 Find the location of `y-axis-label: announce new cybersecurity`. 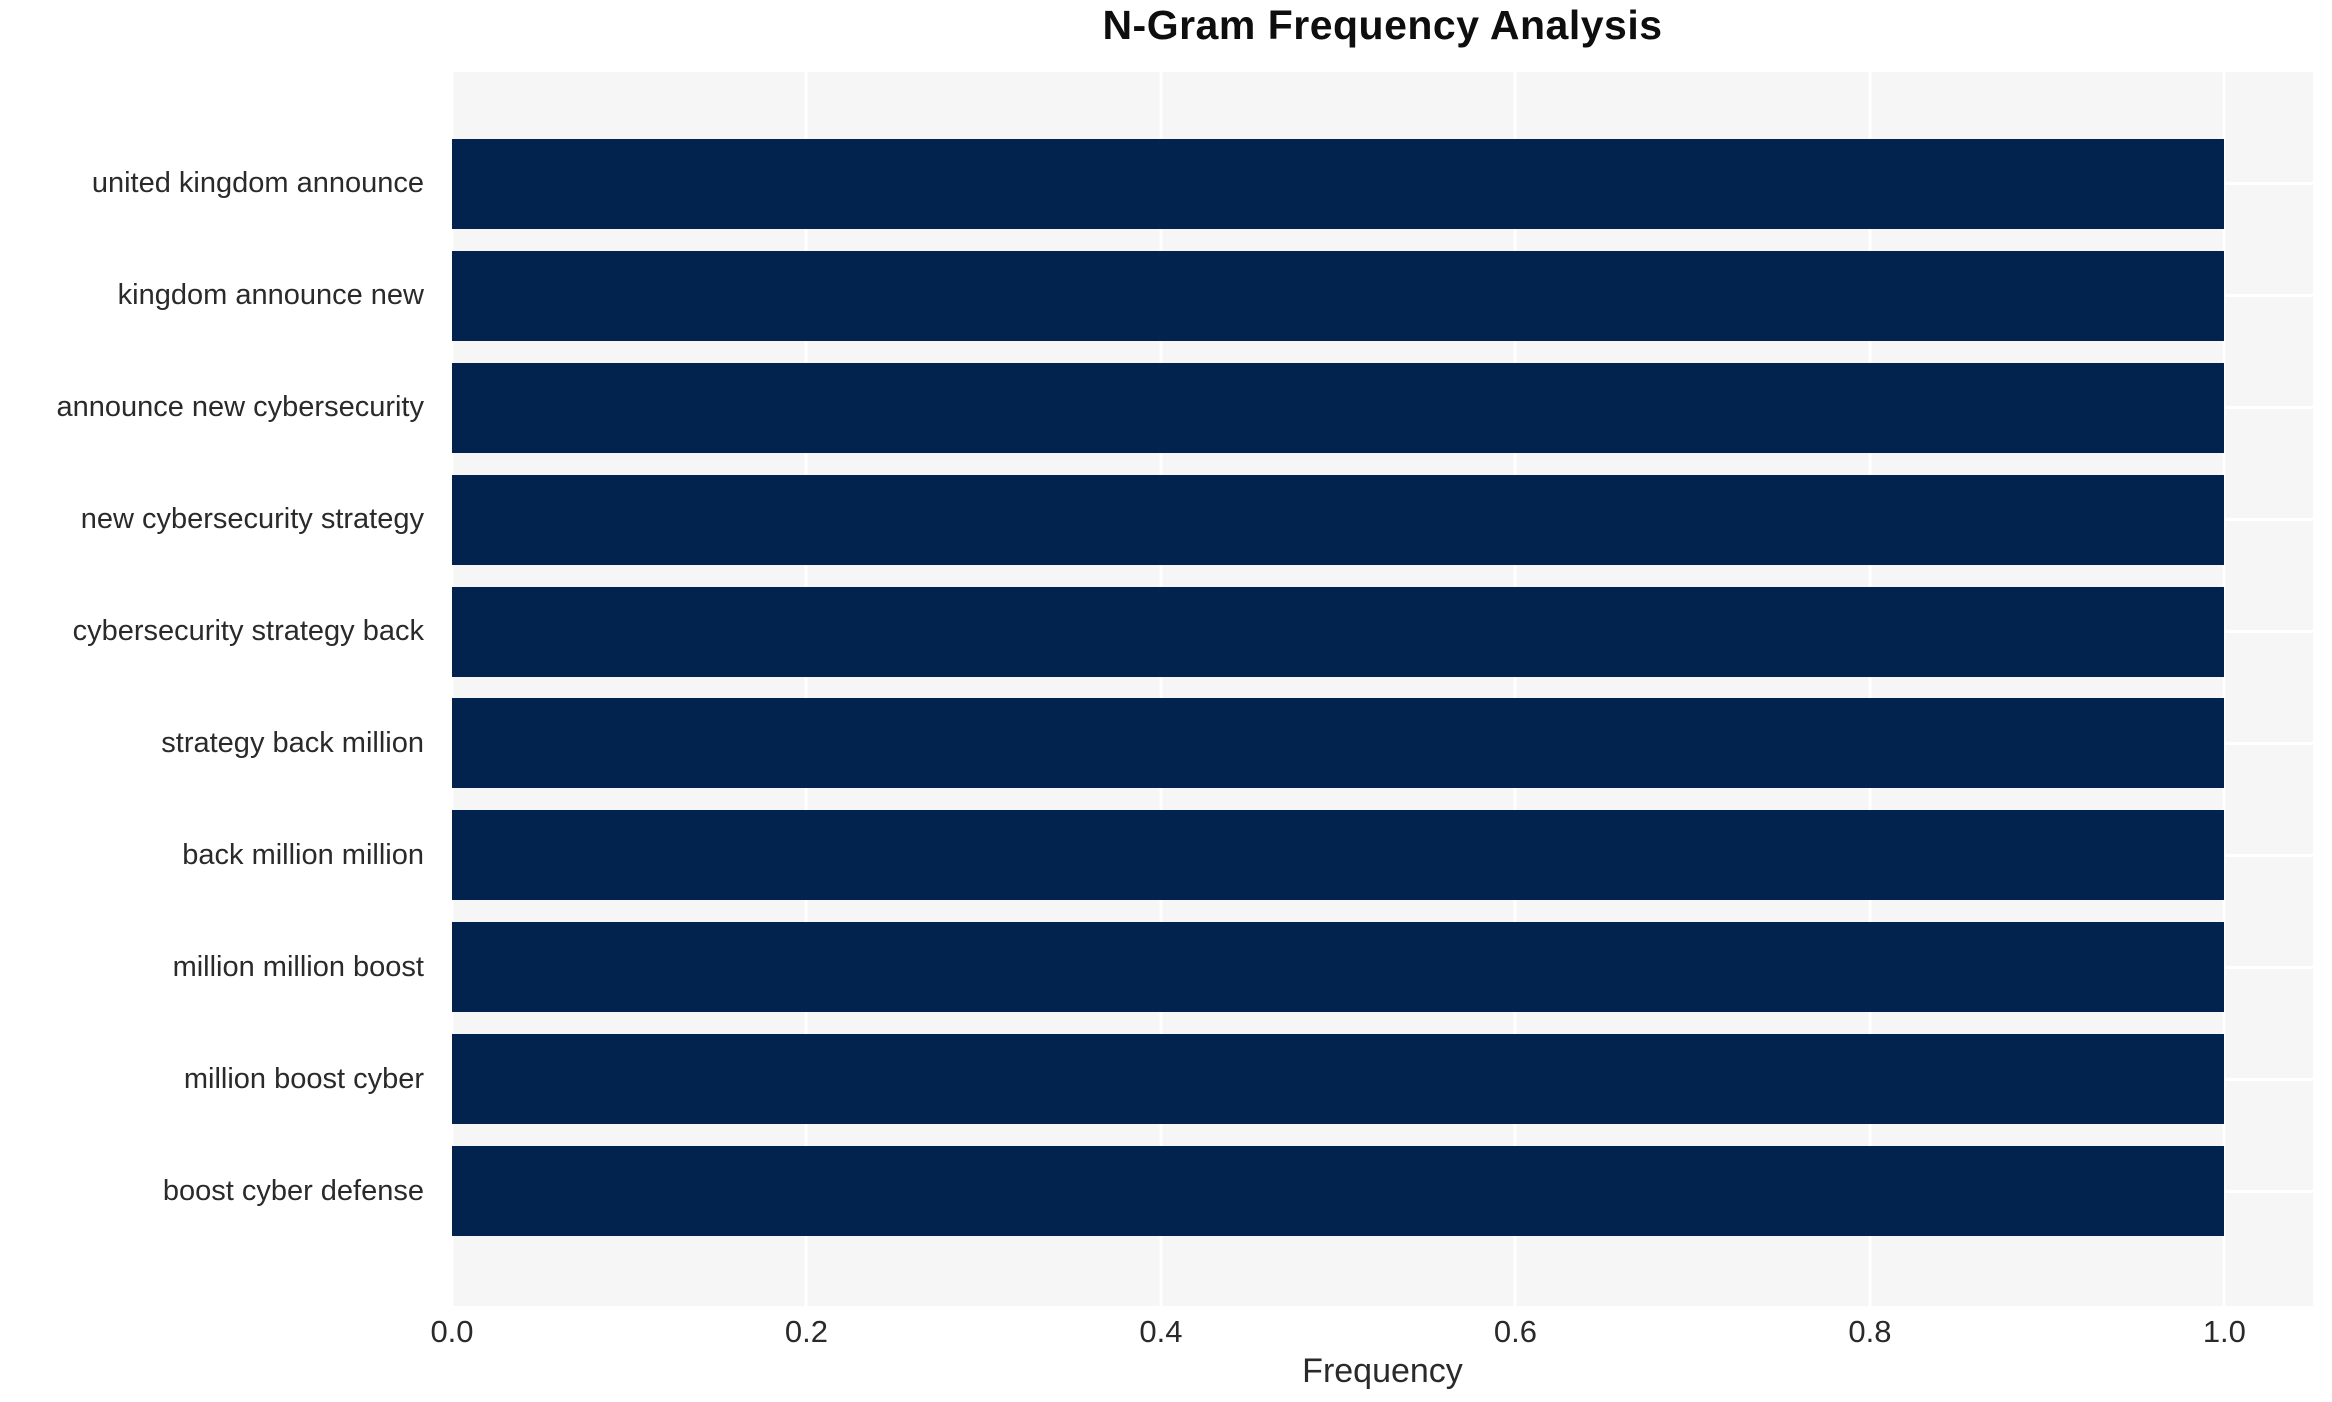

y-axis-label: announce new cybersecurity is located at coordinates (240, 407).